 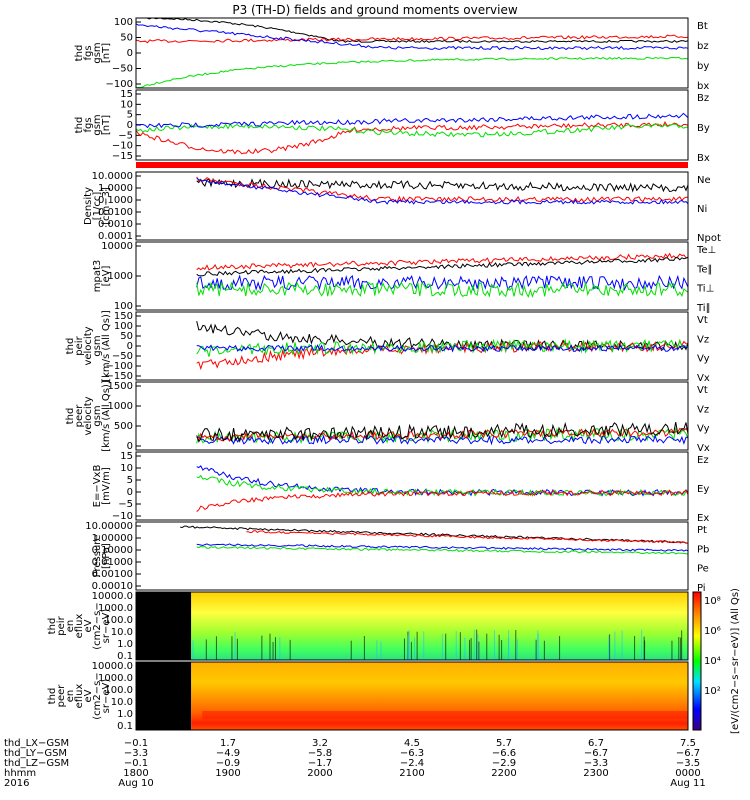 What do you see at coordinates (712, 661) in the screenshot?
I see `colorbar-tick: 10⁴` at bounding box center [712, 661].